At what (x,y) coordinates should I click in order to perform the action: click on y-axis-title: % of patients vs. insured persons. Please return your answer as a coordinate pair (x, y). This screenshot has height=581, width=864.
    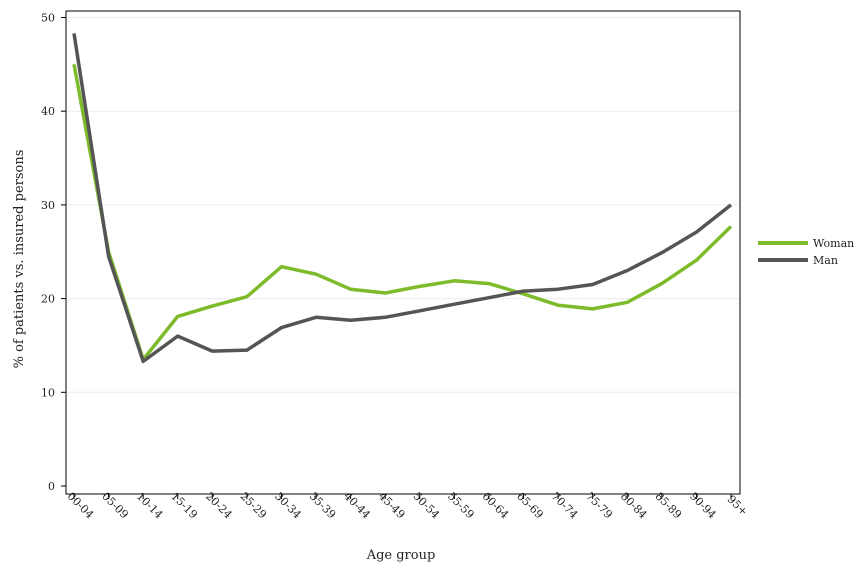
    Looking at the image, I should click on (19, 259).